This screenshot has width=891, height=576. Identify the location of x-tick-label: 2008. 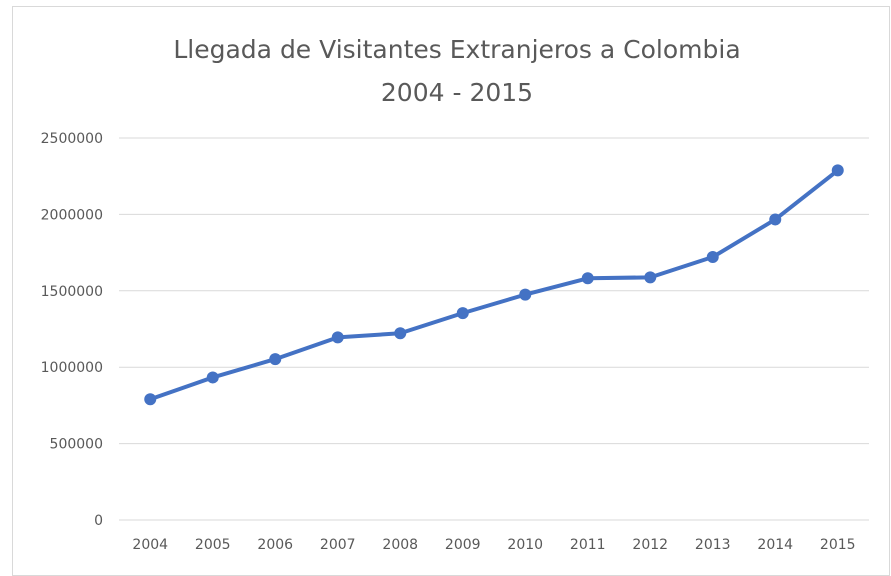
(400, 545).